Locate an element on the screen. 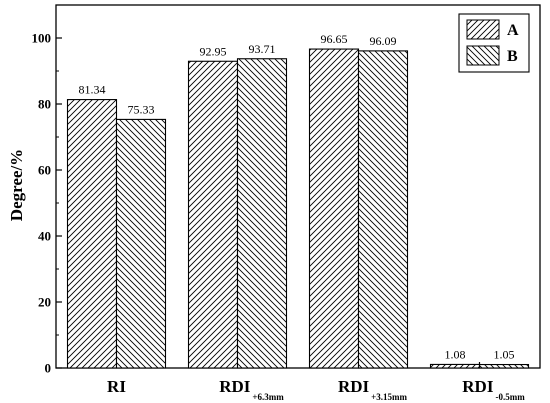 This screenshot has height=403, width=550. y-tick-label: 80 is located at coordinates (44, 104).